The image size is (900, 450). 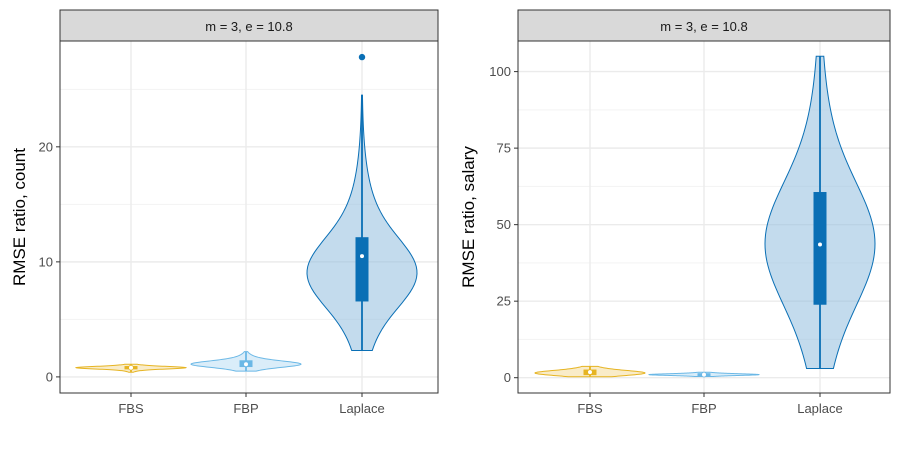 What do you see at coordinates (46, 261) in the screenshot?
I see `y-tick-label: 10` at bounding box center [46, 261].